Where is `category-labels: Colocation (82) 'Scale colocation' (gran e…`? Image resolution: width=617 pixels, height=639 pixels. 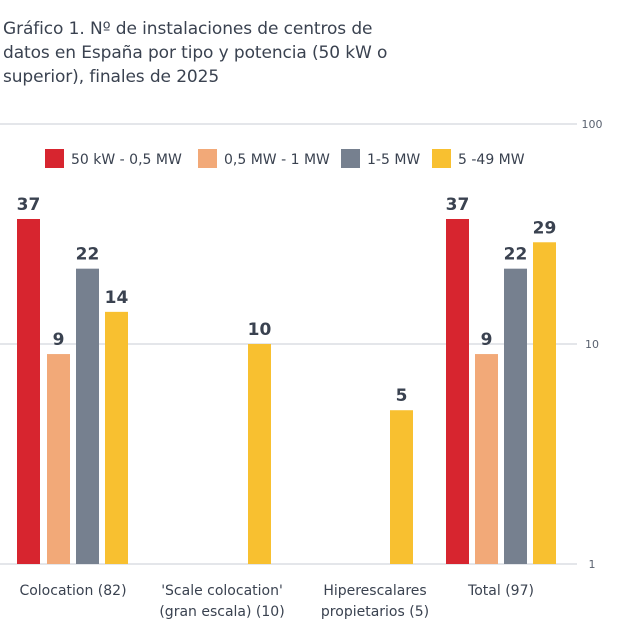
category-labels: Colocation (82) 'Scale colocation' (gran e… is located at coordinates (276, 601).